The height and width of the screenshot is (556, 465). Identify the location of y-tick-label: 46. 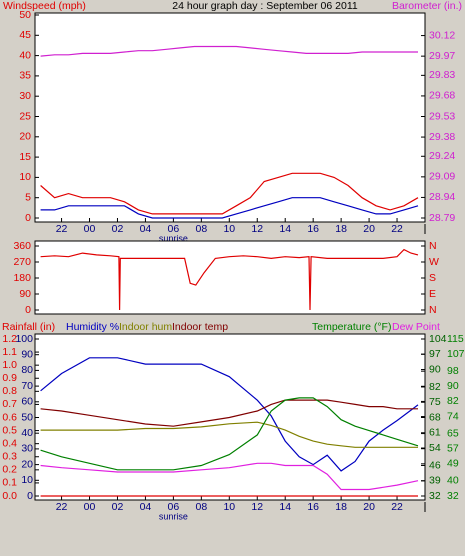
(435, 465).